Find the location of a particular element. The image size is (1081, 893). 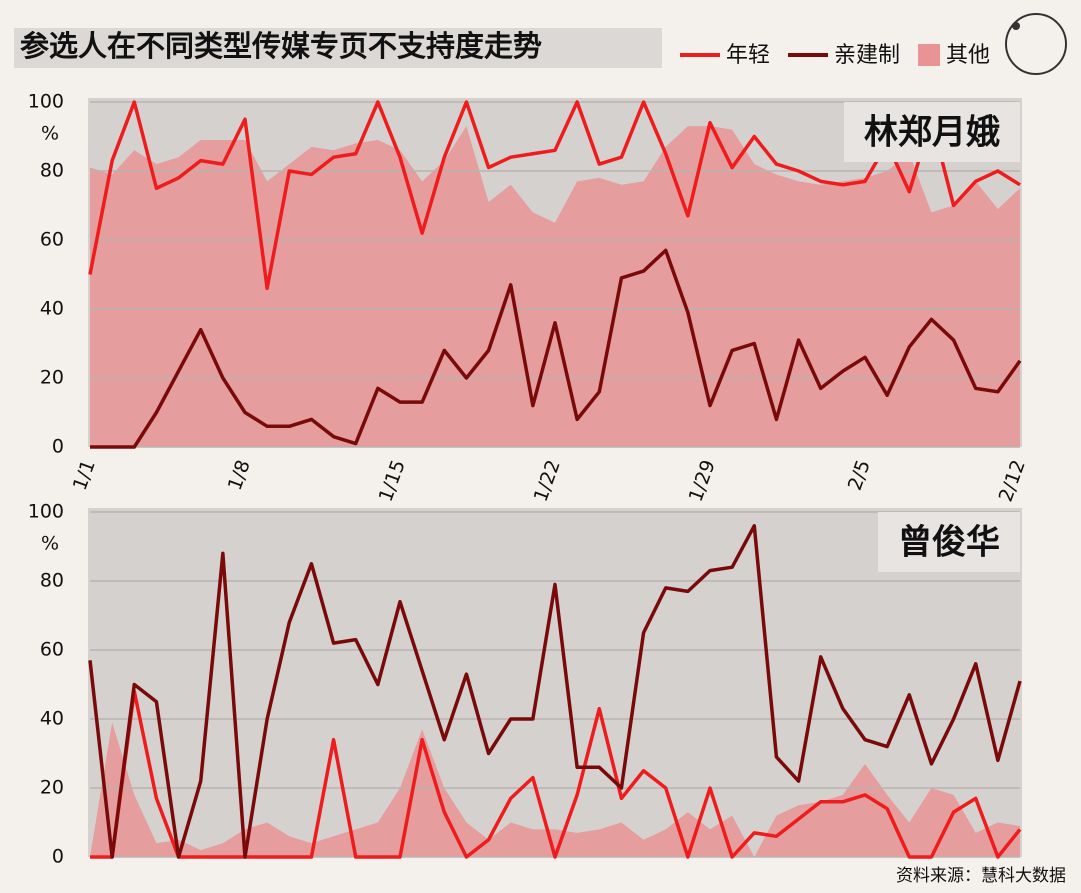

legend-label: 其他 is located at coordinates (968, 55).